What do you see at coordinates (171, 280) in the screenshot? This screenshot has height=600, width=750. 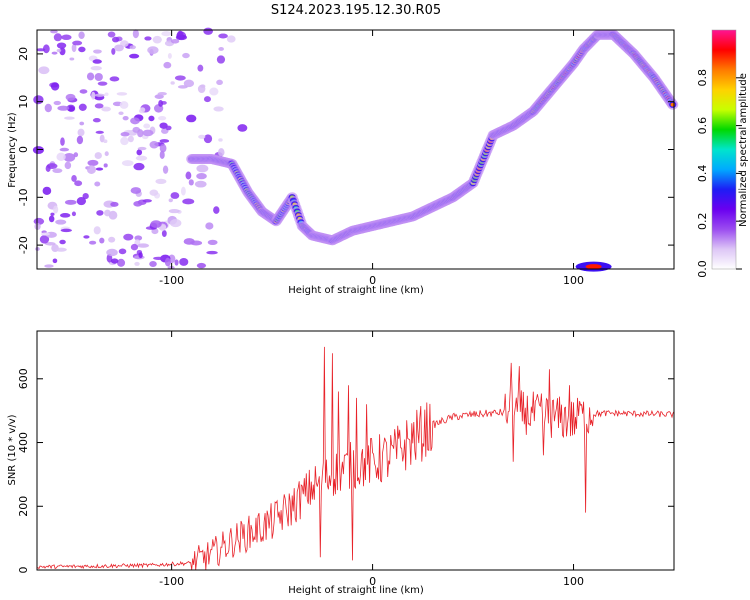 I see `heatmap-x-tick-label: -100` at bounding box center [171, 280].